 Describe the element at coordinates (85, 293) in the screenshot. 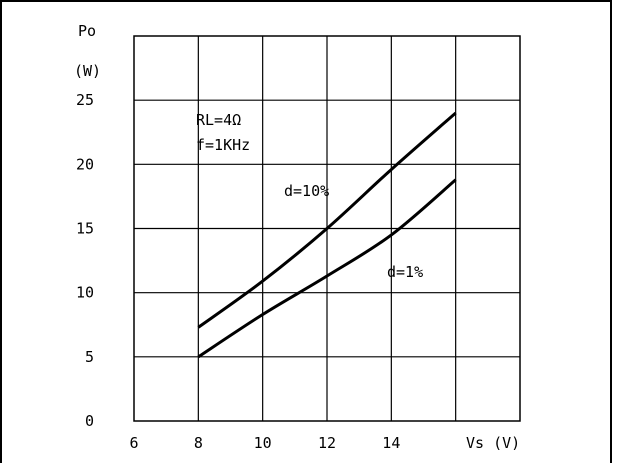

I see `y-tick-label: 10` at that location.